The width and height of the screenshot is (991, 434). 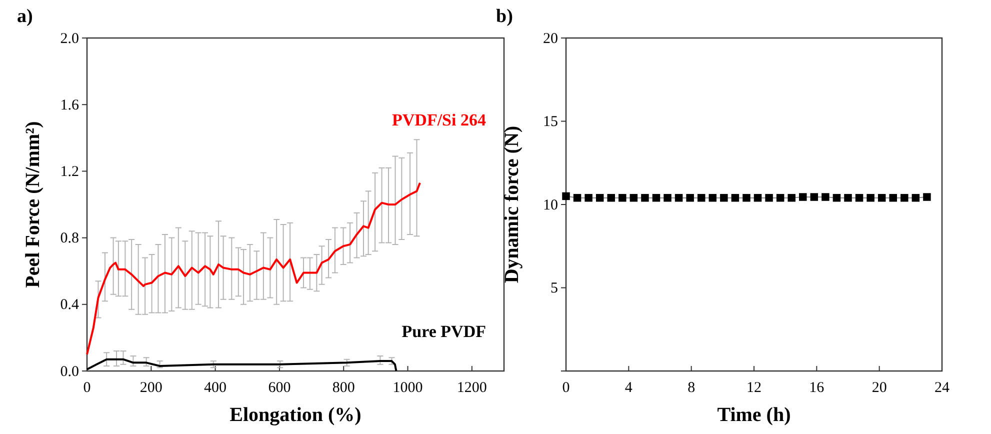 What do you see at coordinates (628, 388) in the screenshot?
I see `x-tick-label: 4` at bounding box center [628, 388].